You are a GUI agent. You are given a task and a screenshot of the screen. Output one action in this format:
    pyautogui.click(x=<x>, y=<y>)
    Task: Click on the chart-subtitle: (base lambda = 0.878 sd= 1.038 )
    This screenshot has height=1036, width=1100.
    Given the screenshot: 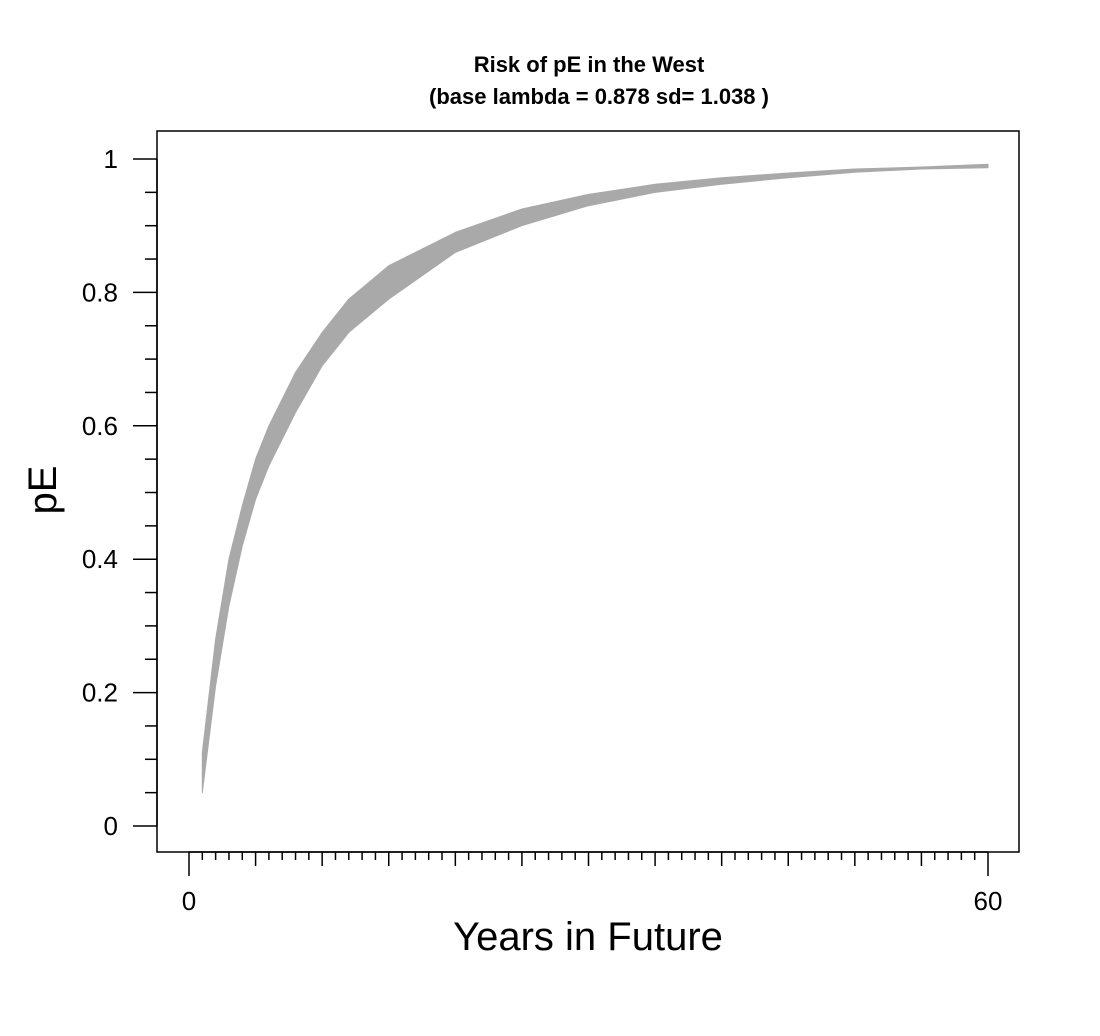 What is the action you would take?
    pyautogui.click(x=599, y=96)
    